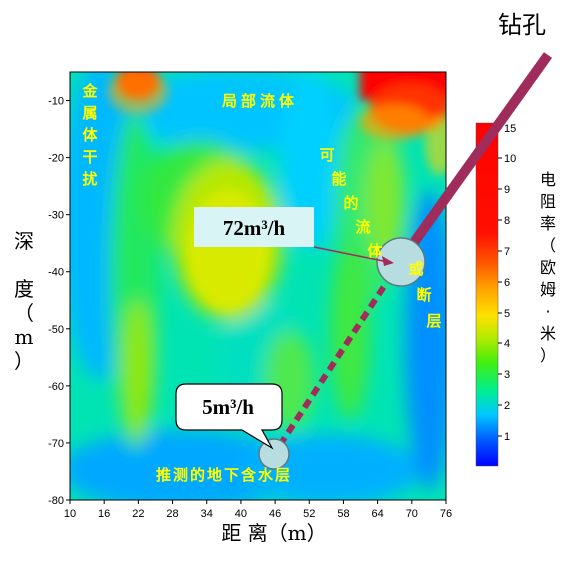  I want to click on drill-label: 钻孔, so click(522, 25).